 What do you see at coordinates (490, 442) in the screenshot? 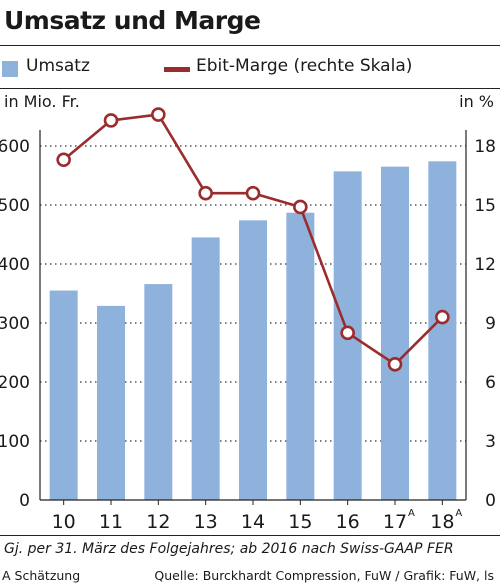
I see `right-tick-label: 3` at bounding box center [490, 442].